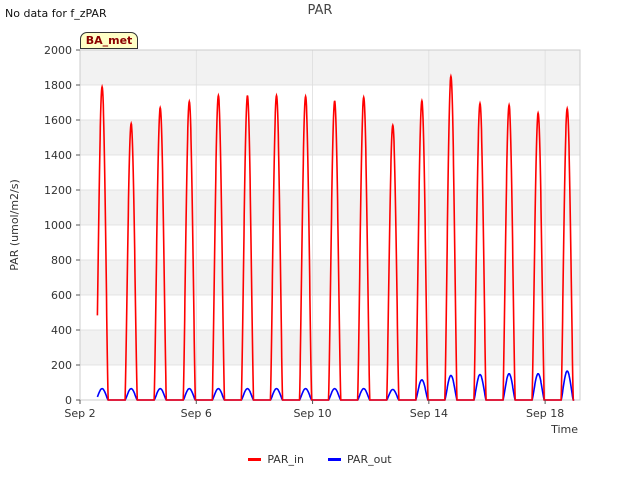 The width and height of the screenshot is (640, 480). What do you see at coordinates (255, 459) in the screenshot?
I see `legend-swatch-par-in` at bounding box center [255, 459].